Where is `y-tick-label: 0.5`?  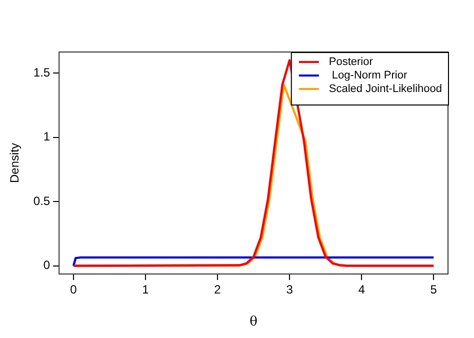
y-tick-label: 0.5 is located at coordinates (41, 201).